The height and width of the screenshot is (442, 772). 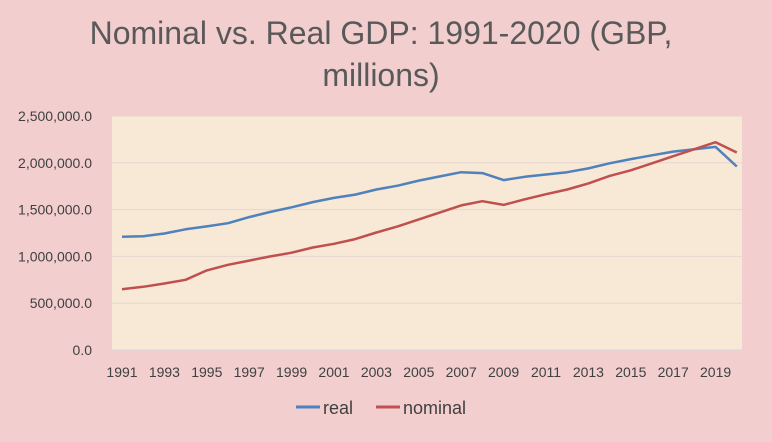 What do you see at coordinates (376, 372) in the screenshot?
I see `x-tick-label: 2003` at bounding box center [376, 372].